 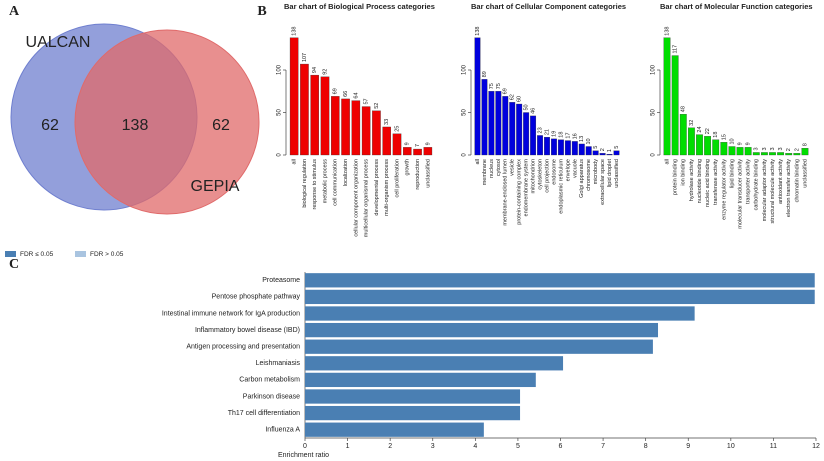 What do you see at coordinates (499, 86) in the screenshot?
I see `value-label: 75` at bounding box center [499, 86].